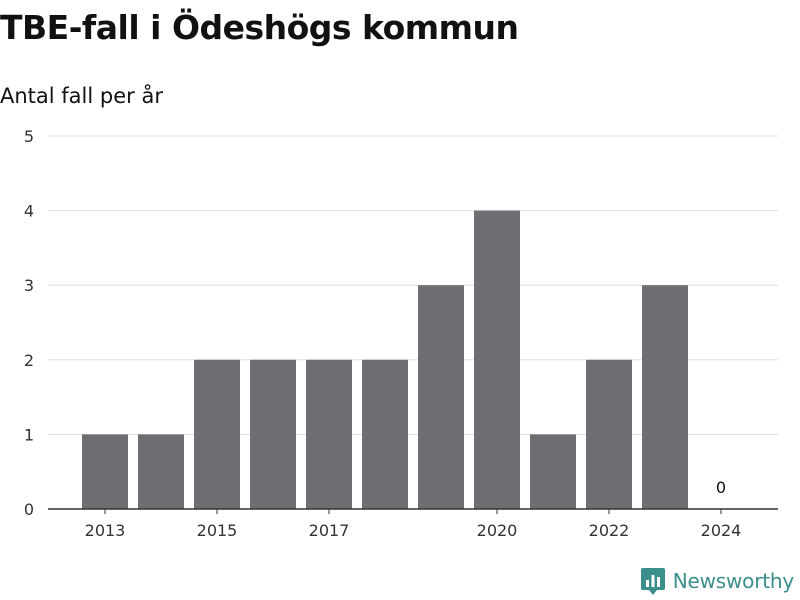 The width and height of the screenshot is (800, 600). I want to click on y-tick-label: 5, so click(29, 136).